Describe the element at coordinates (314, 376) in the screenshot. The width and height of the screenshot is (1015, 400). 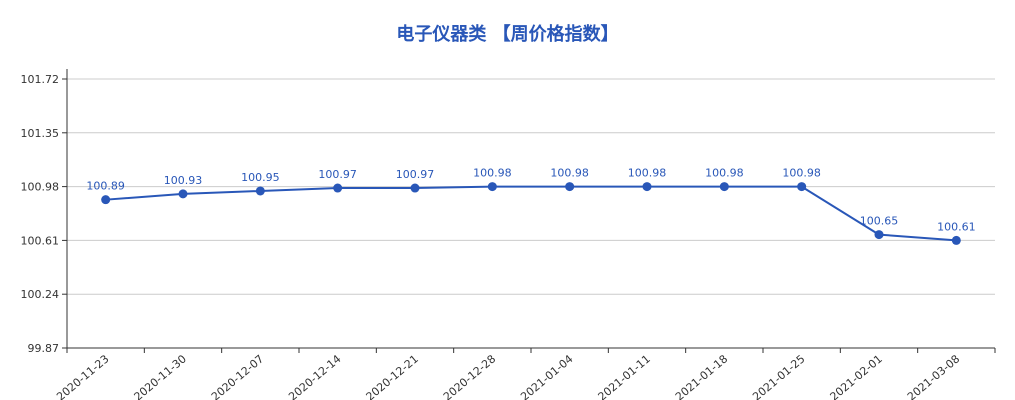
I see `x-tick-label: 2020-12-14` at that location.